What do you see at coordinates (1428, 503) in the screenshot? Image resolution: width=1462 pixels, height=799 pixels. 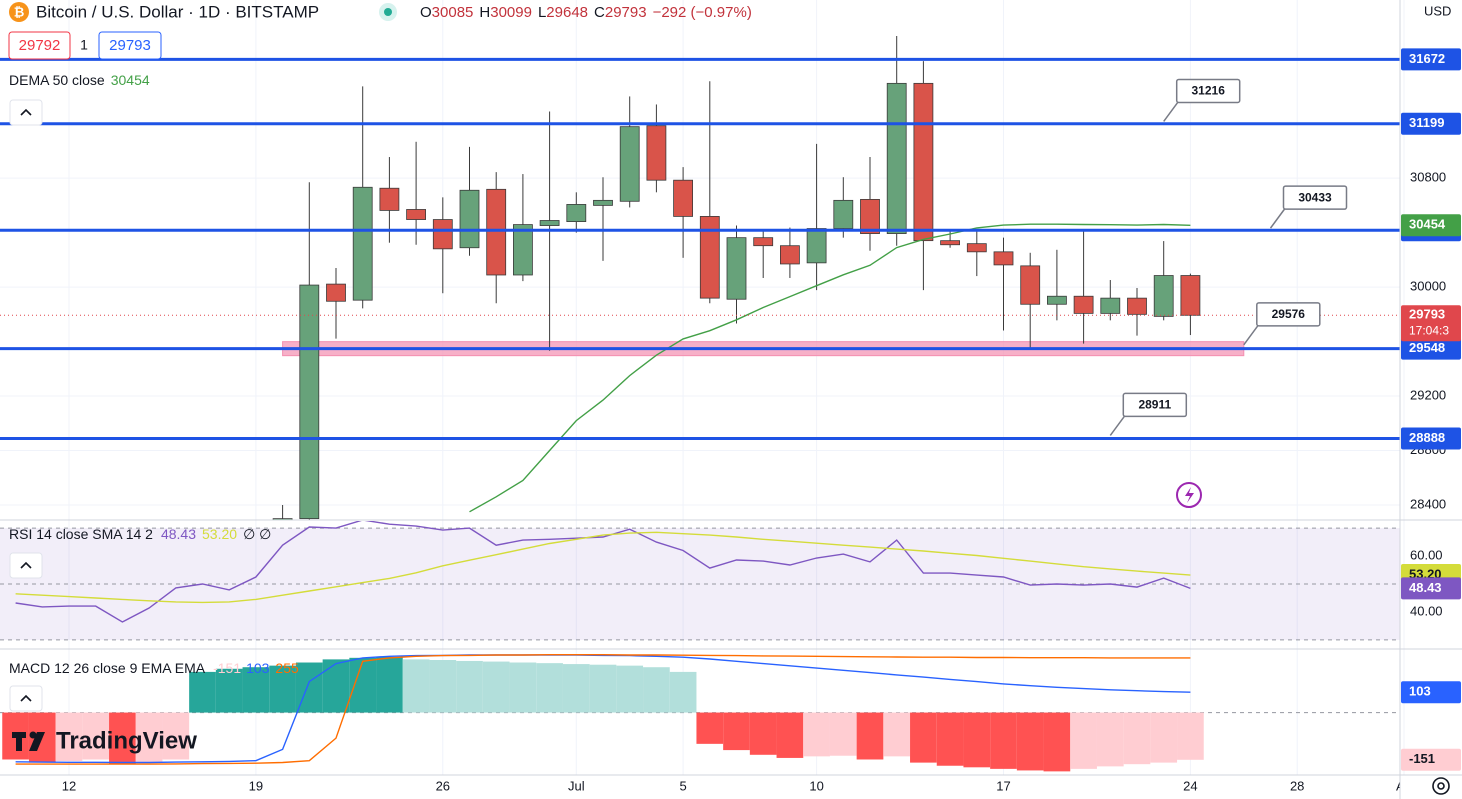 I see `y-tick-label: 28400` at bounding box center [1428, 503].